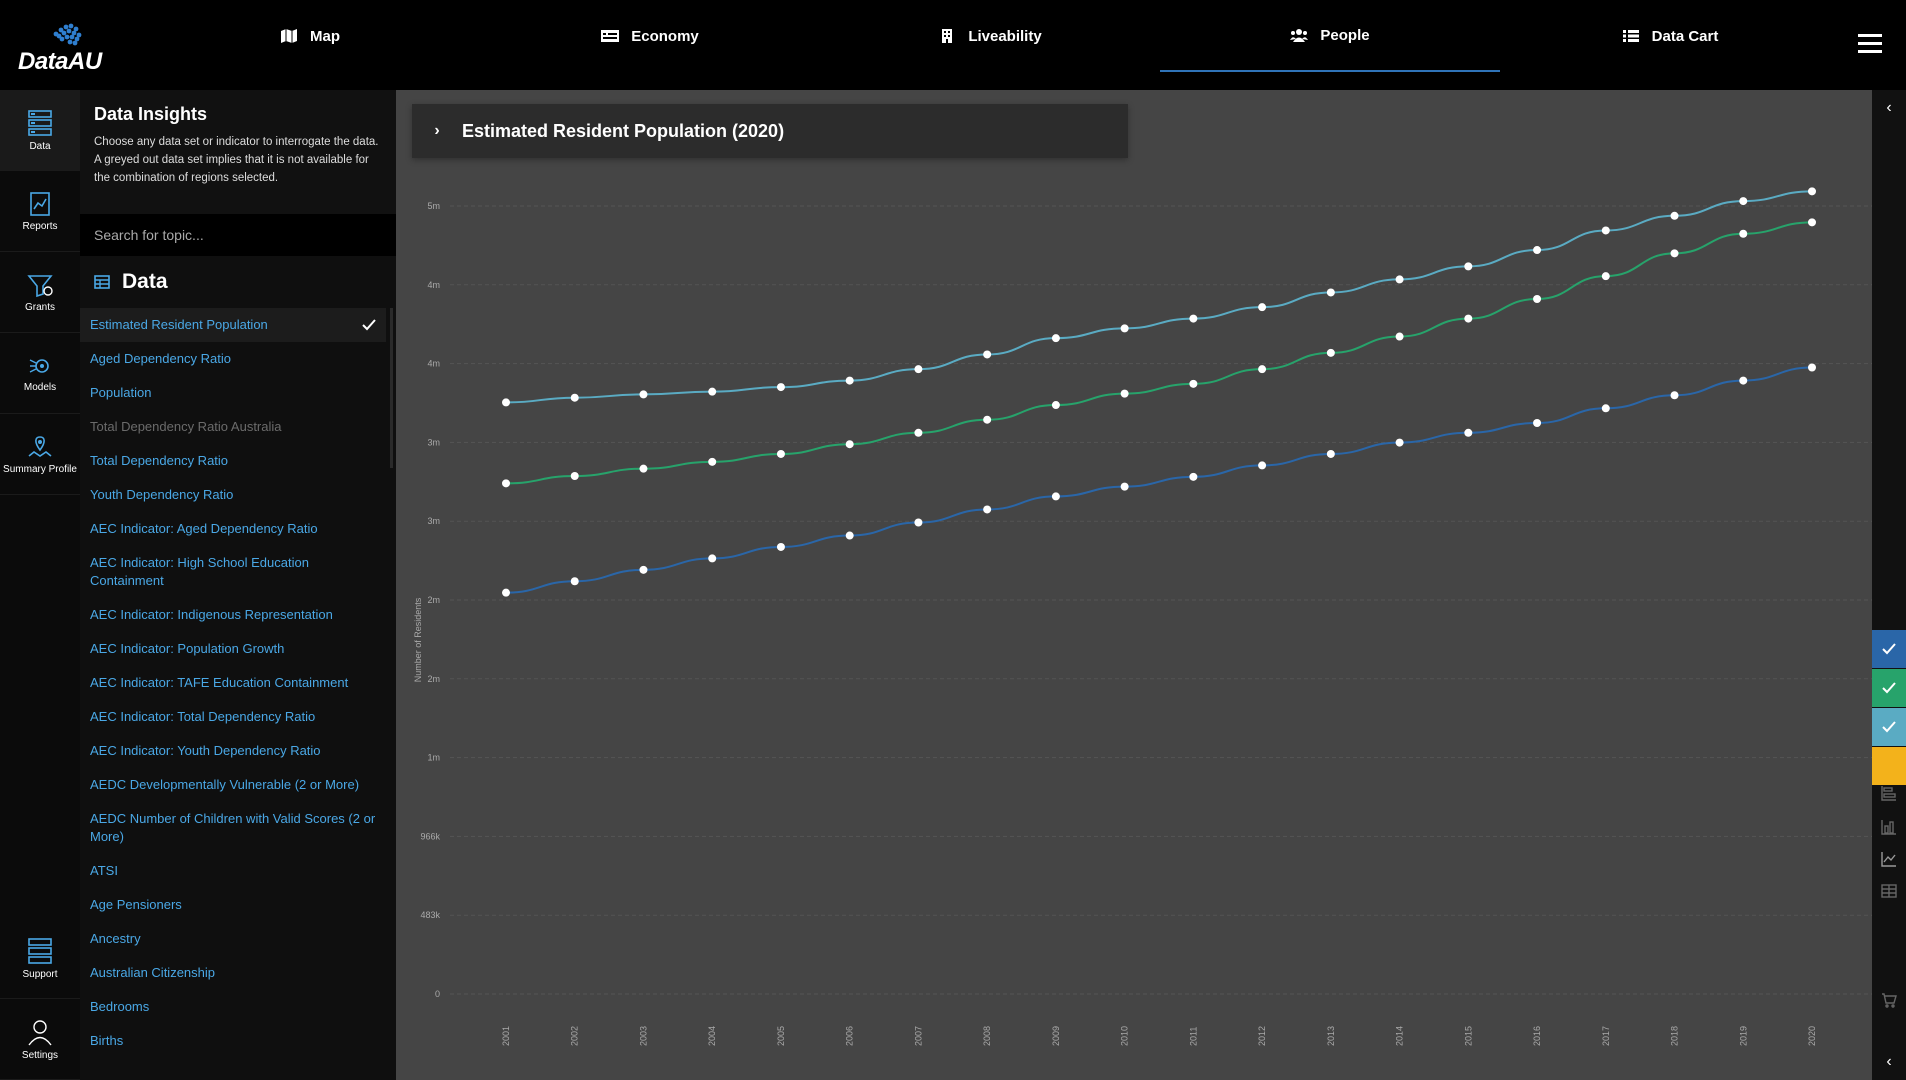 The width and height of the screenshot is (1906, 1080). I want to click on dataset-item: AEC Indicator: Indigenous Representation, so click(233, 615).